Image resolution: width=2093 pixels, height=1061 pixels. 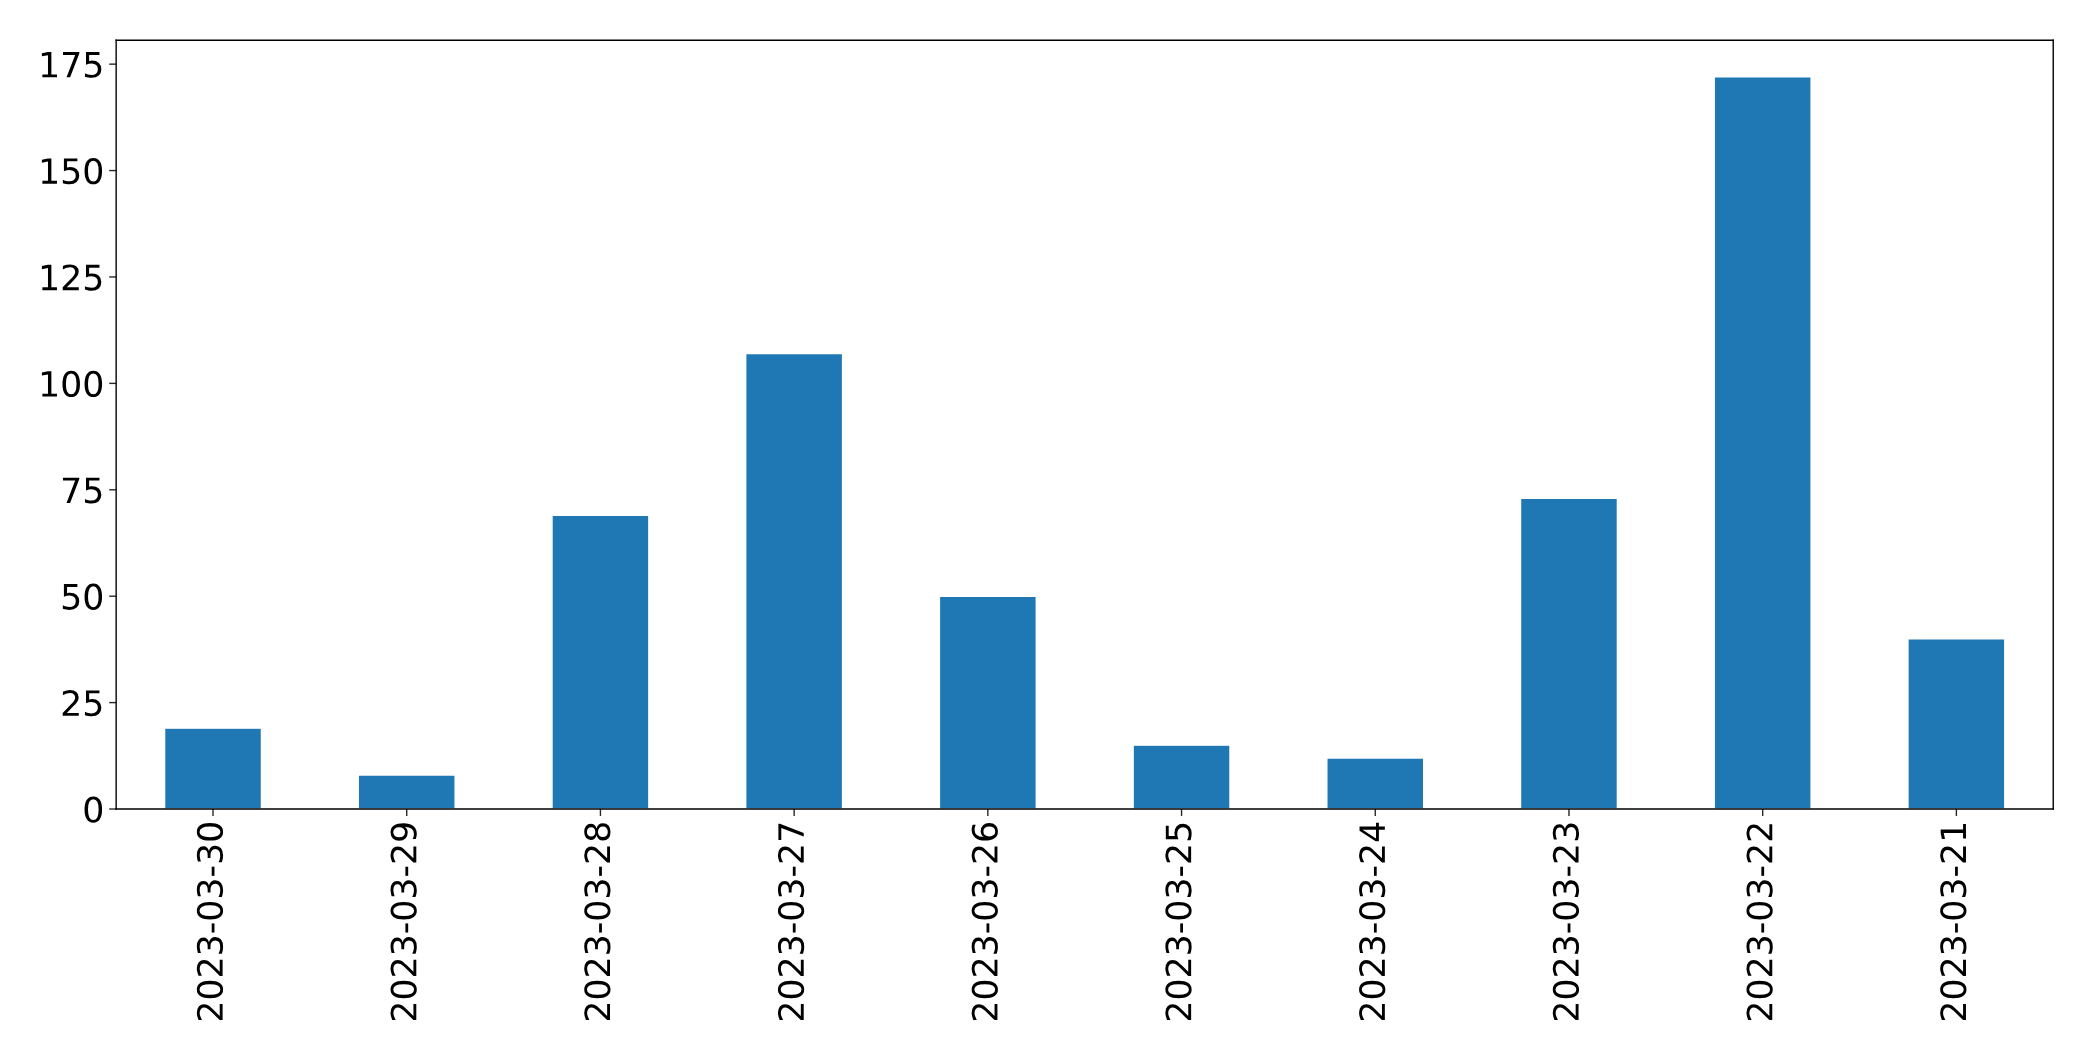 I want to click on x-tick-label: 2023-03-22, so click(x=1759, y=922).